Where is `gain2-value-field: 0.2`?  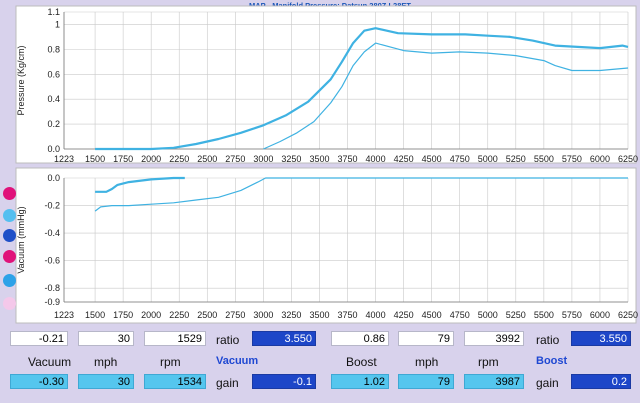 gain2-value-field: 0.2 is located at coordinates (601, 381).